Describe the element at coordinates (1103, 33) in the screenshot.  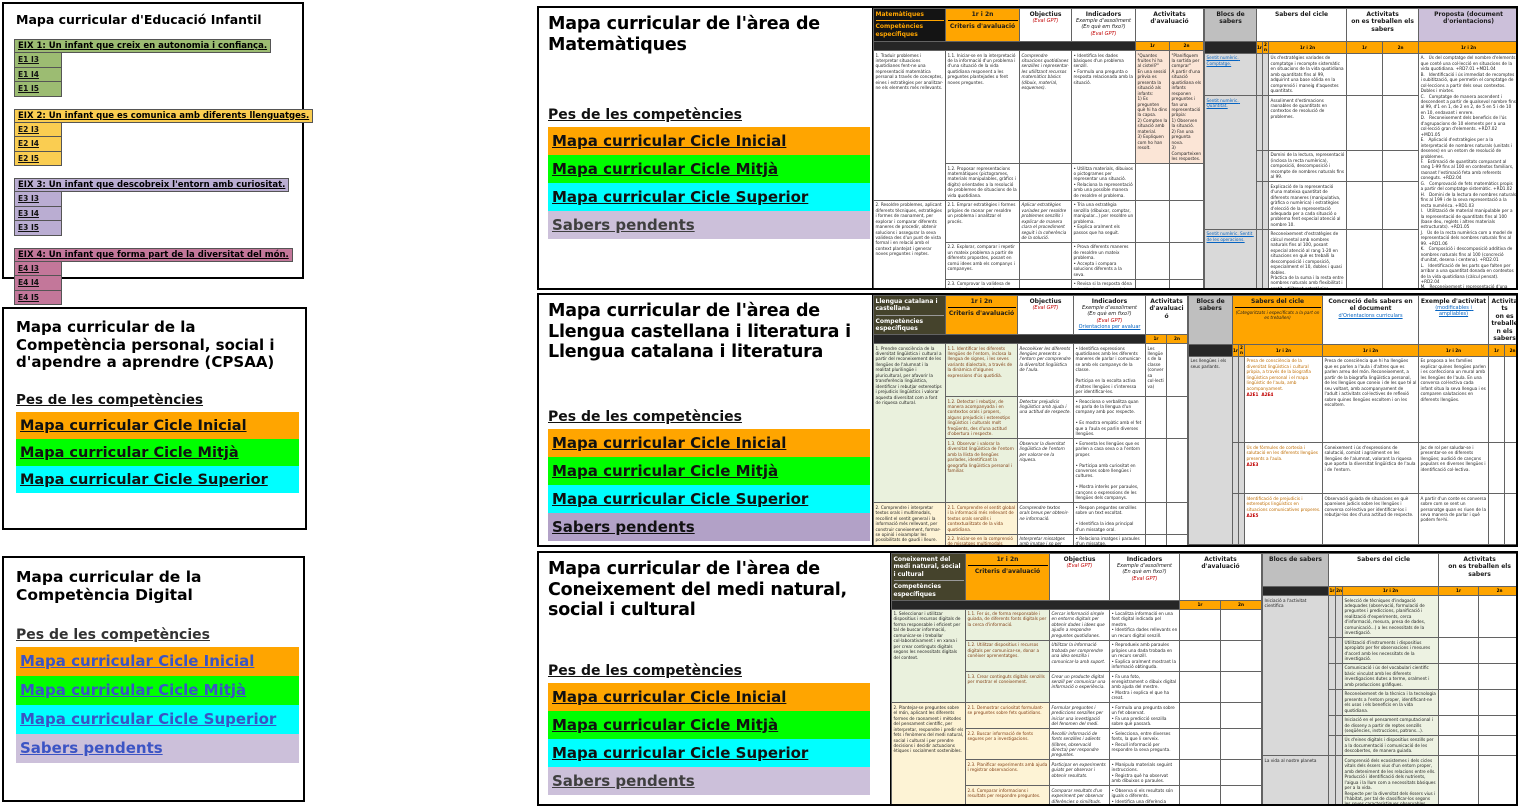
I see `header-line: (Eval GPT)` at that location.